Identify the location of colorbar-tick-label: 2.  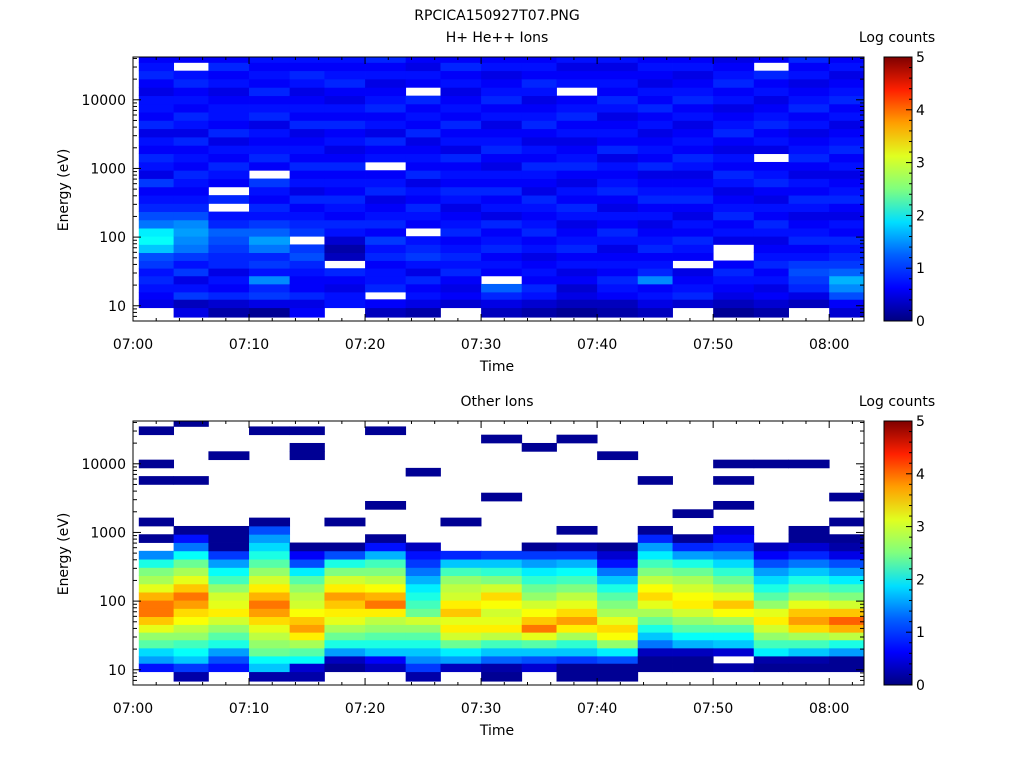
(920, 216).